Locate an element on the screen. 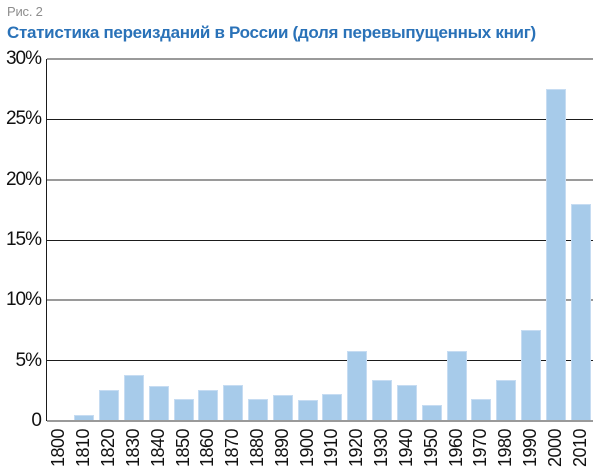 The image size is (600, 473). x-tick-label: 1840 is located at coordinates (157, 447).